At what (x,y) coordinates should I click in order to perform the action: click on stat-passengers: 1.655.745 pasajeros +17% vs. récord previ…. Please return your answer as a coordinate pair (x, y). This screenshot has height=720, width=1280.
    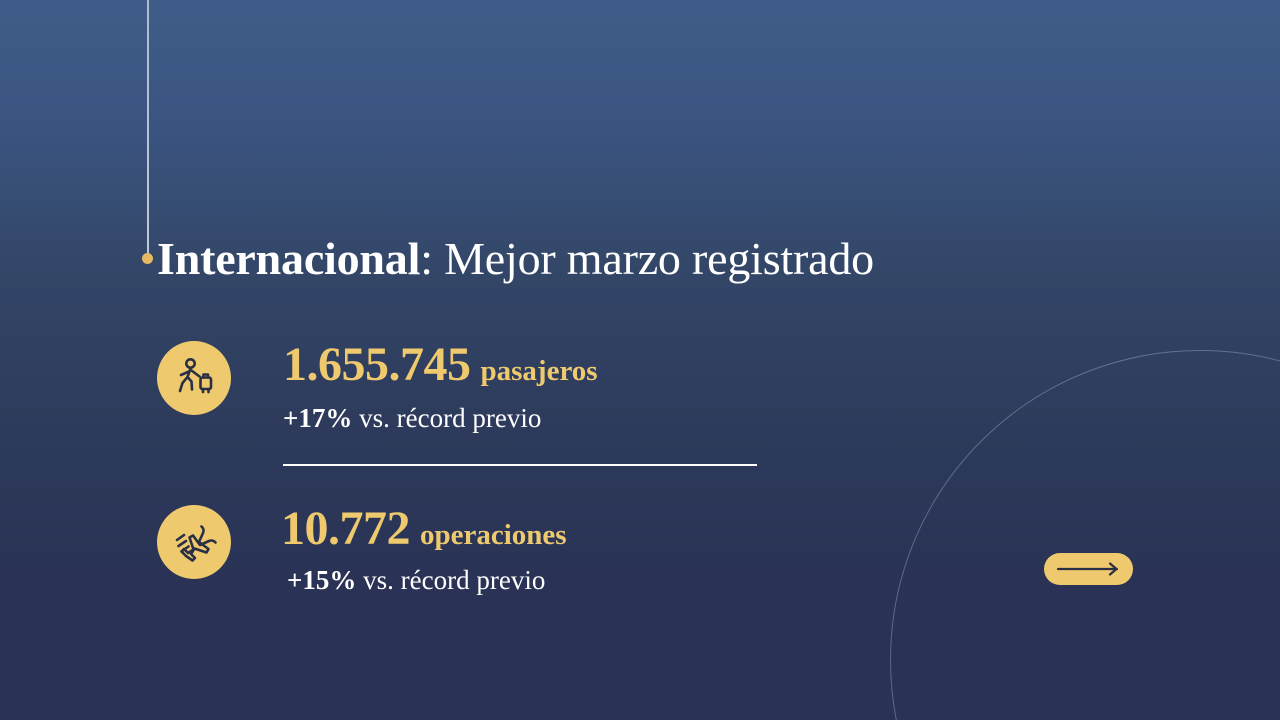
    Looking at the image, I should click on (377, 386).